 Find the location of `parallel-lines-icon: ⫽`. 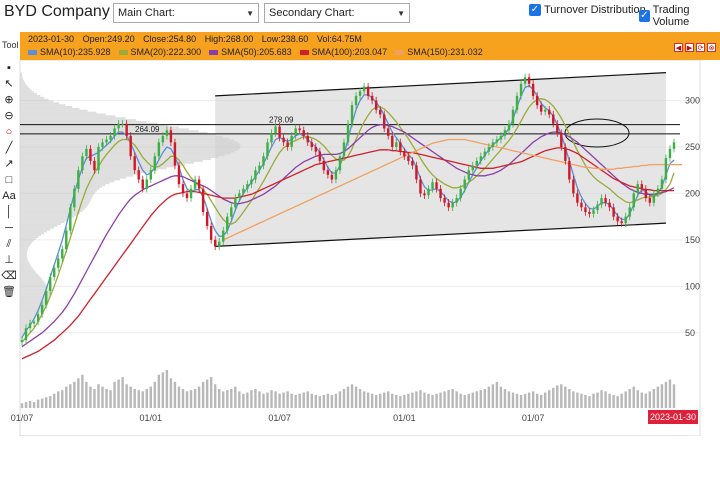

parallel-lines-icon: ⫽ is located at coordinates (9, 244).